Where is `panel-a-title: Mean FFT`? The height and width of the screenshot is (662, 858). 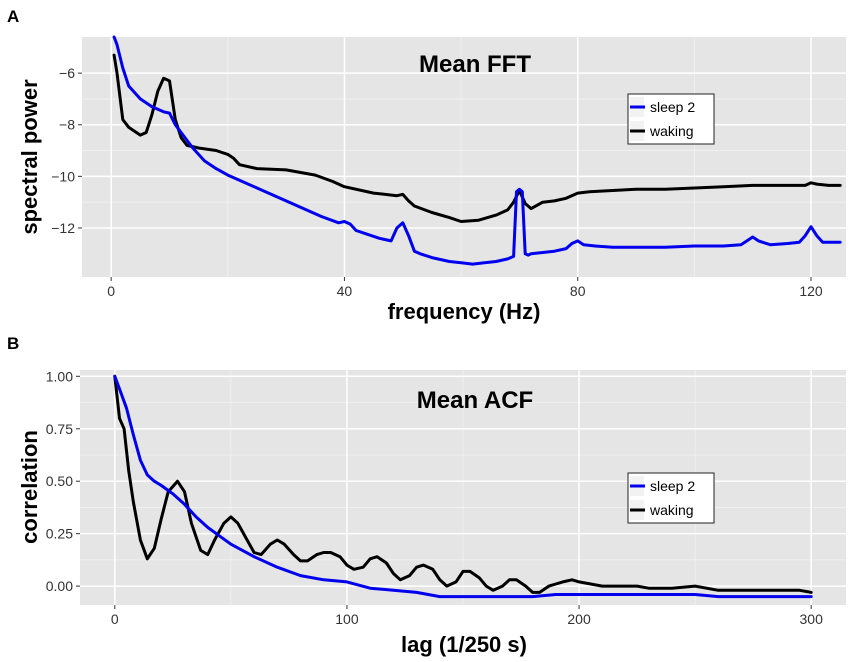
panel-a-title: Mean FFT is located at coordinates (475, 64).